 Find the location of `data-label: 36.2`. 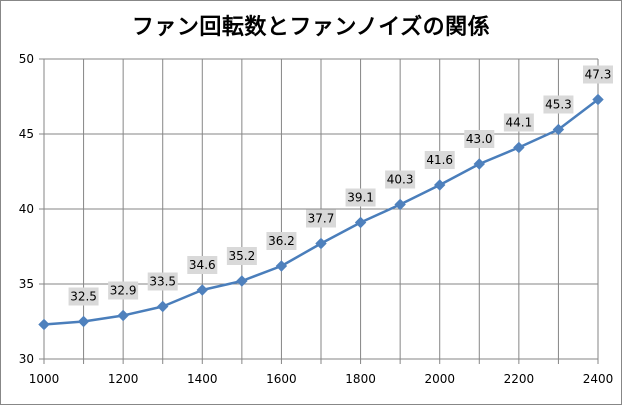

data-label: 36.2 is located at coordinates (281, 241).